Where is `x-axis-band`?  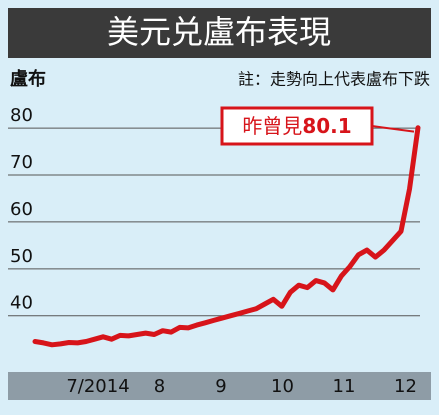 x-axis-band is located at coordinates (219, 386).